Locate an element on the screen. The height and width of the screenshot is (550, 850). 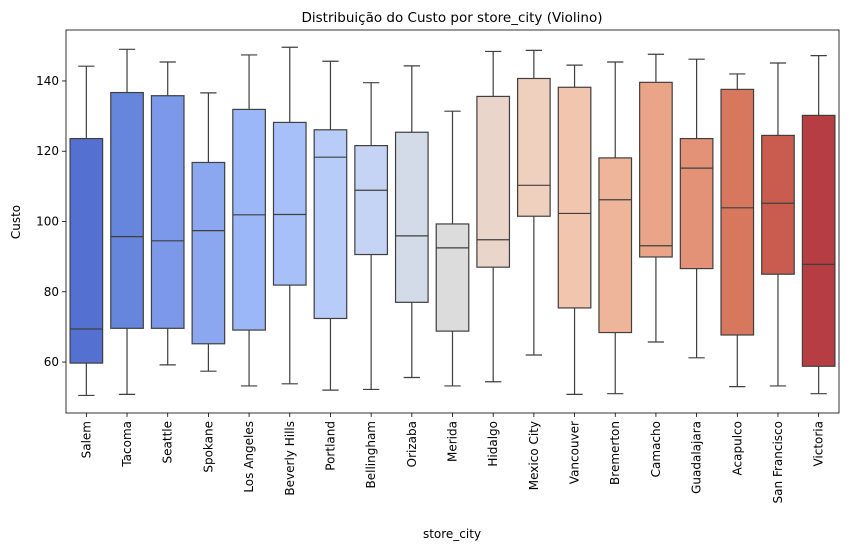
x-axis-label: store_city is located at coordinates (452, 534).